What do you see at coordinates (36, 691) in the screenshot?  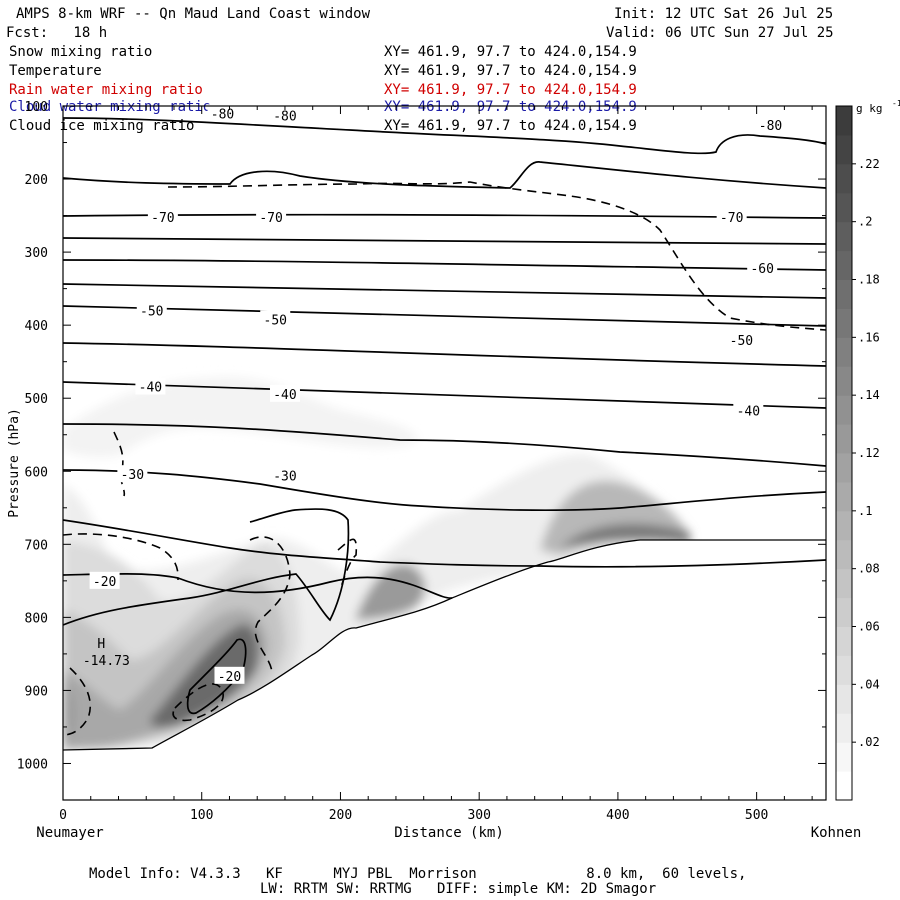 I see `y-tick-label: 900` at bounding box center [36, 691].